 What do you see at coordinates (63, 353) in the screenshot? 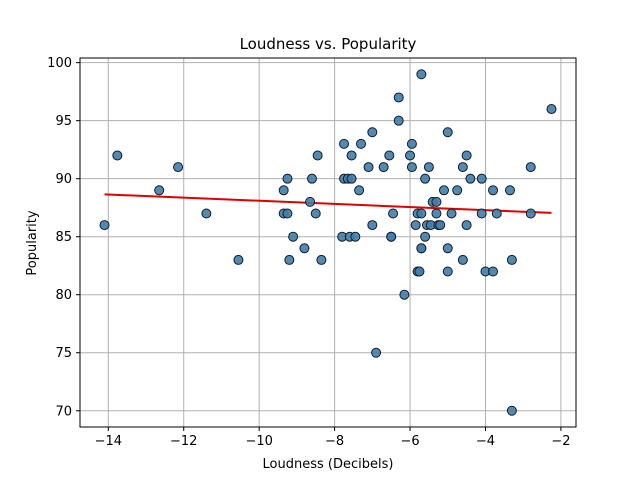
I see `y-tick-label: 75` at bounding box center [63, 353].